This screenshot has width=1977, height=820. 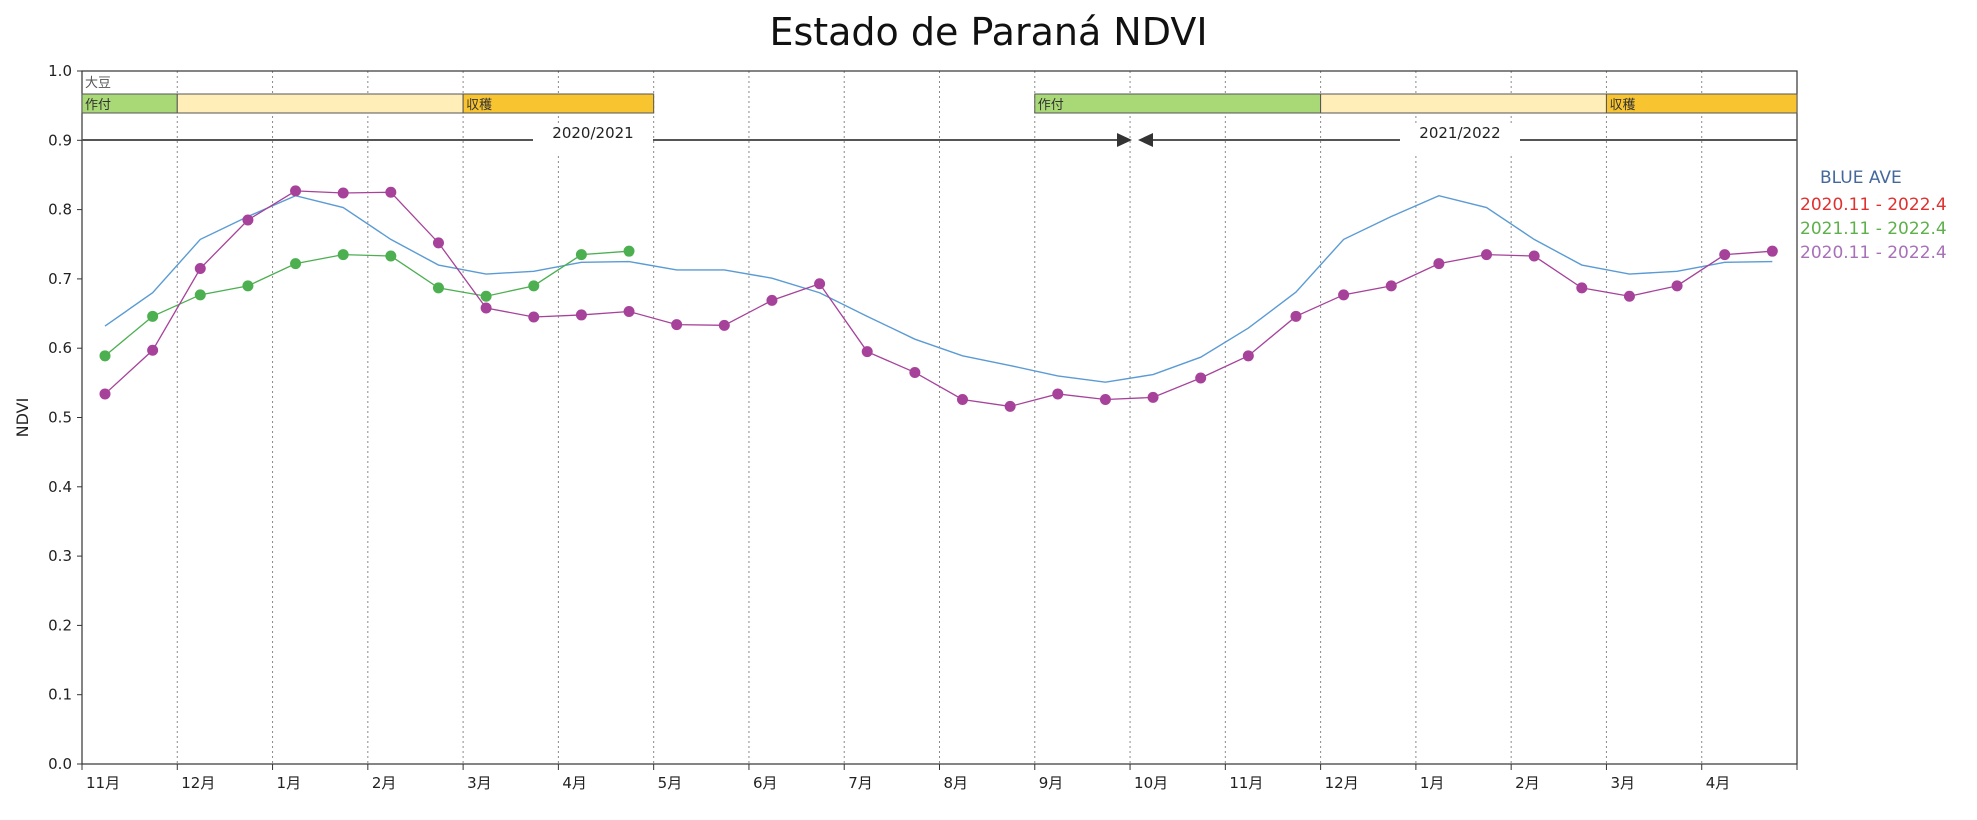 What do you see at coordinates (1873, 229) in the screenshot?
I see `legend-item-2: 2021.11 - 2022.4` at bounding box center [1873, 229].